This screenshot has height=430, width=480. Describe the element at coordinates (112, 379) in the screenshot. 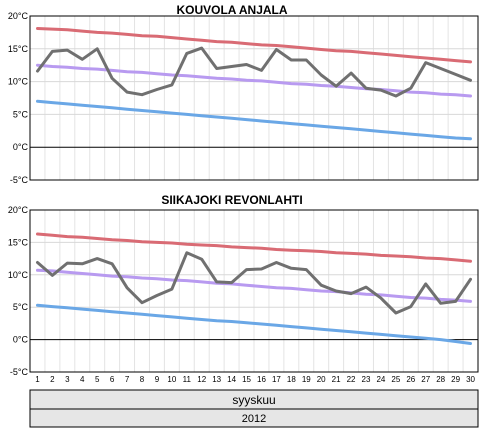

I see `x-tick-label: 6` at that location.